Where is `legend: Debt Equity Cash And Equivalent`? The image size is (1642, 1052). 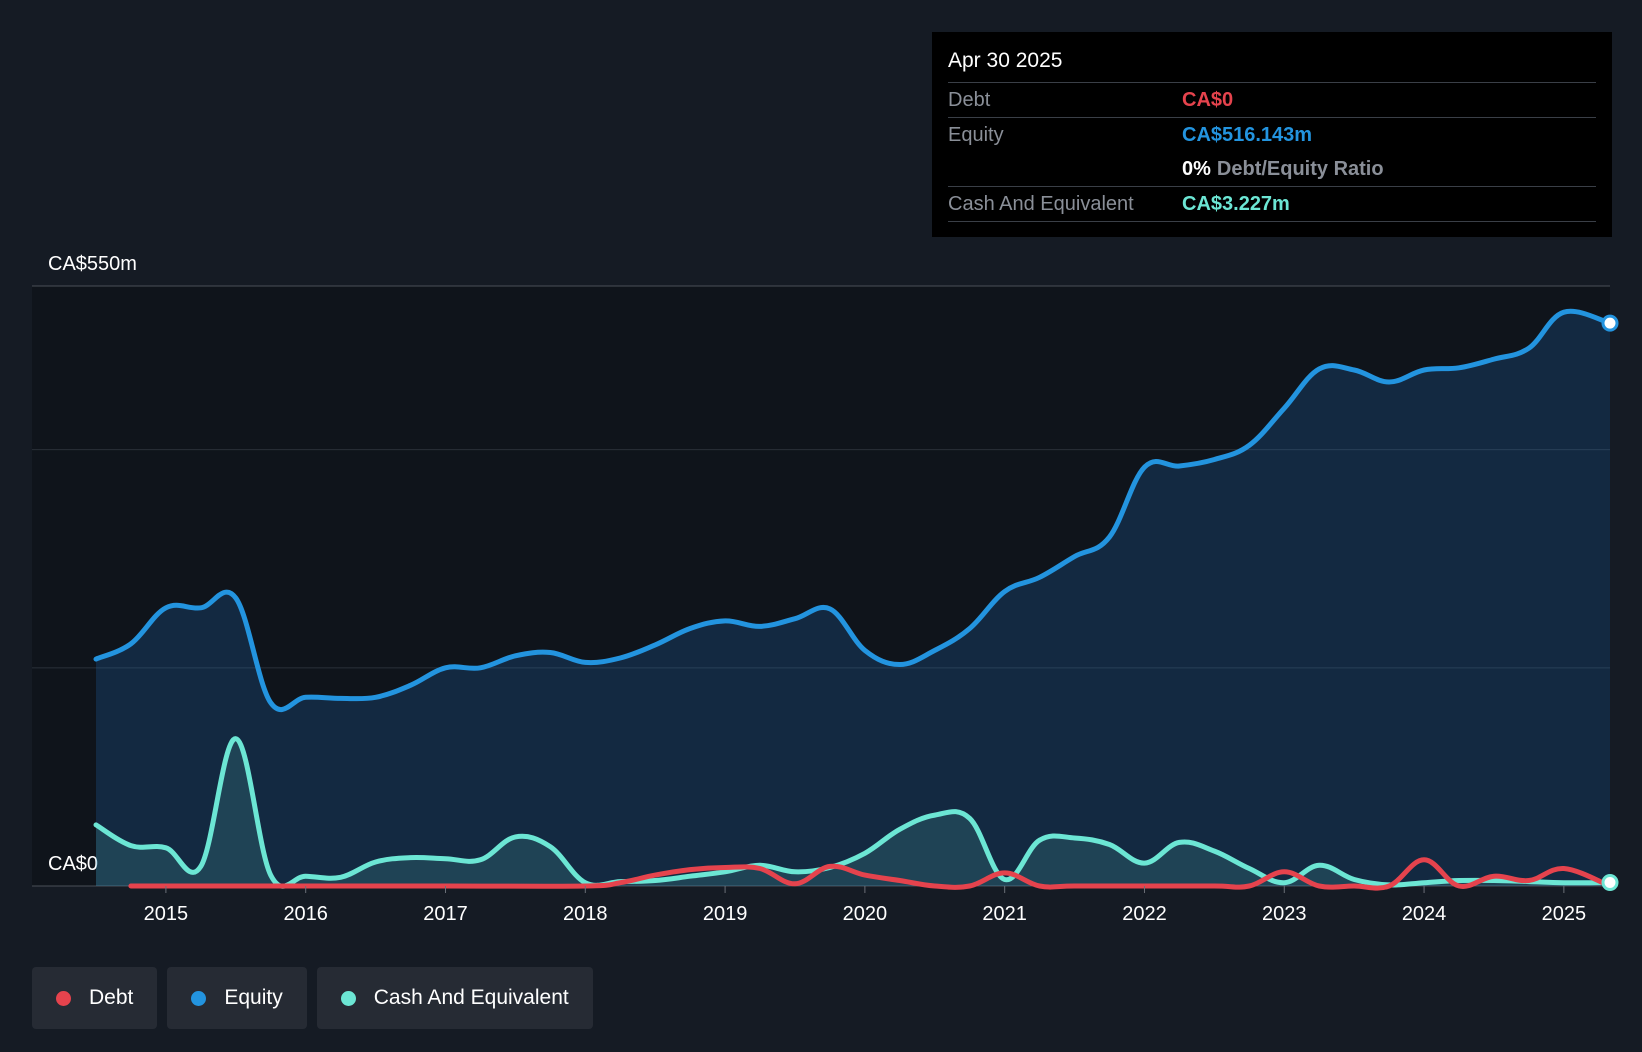
legend: Debt Equity Cash And Equivalent is located at coordinates (312, 998).